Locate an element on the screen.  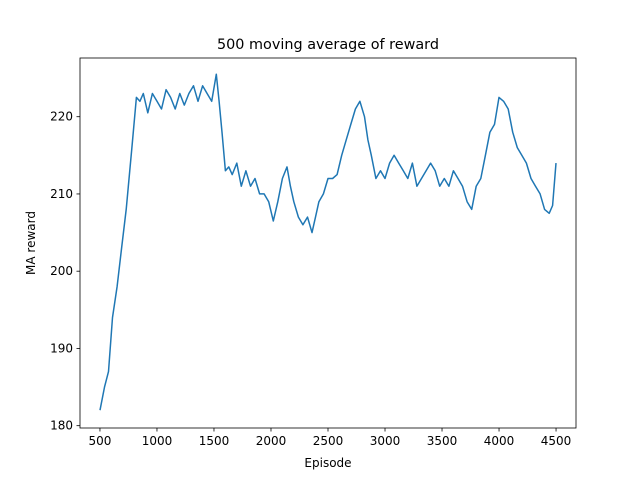
y-axis: 180 190 200 210 220 is located at coordinates (65, 271).